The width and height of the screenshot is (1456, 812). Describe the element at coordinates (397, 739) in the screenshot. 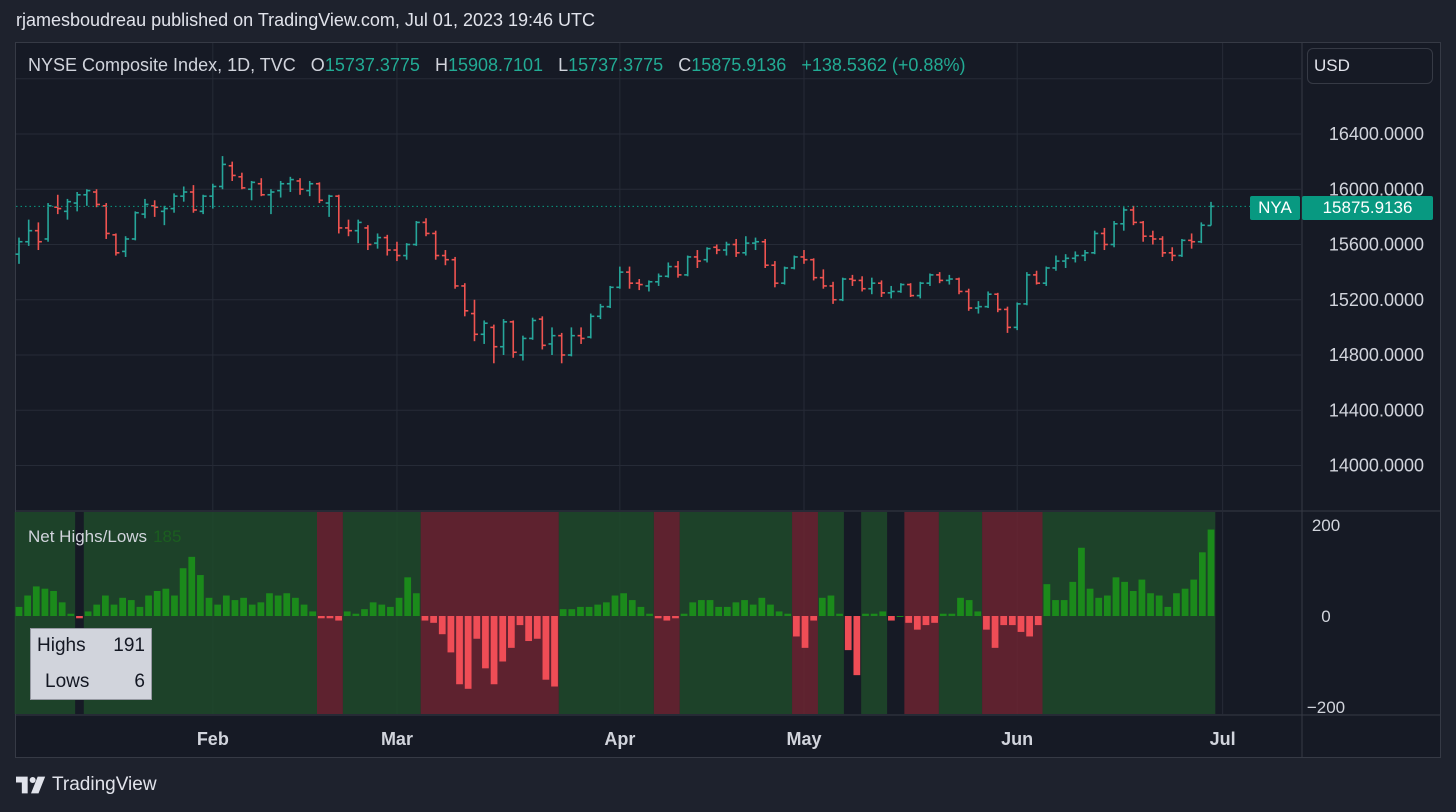

I see `time-axis-label: Mar` at that location.